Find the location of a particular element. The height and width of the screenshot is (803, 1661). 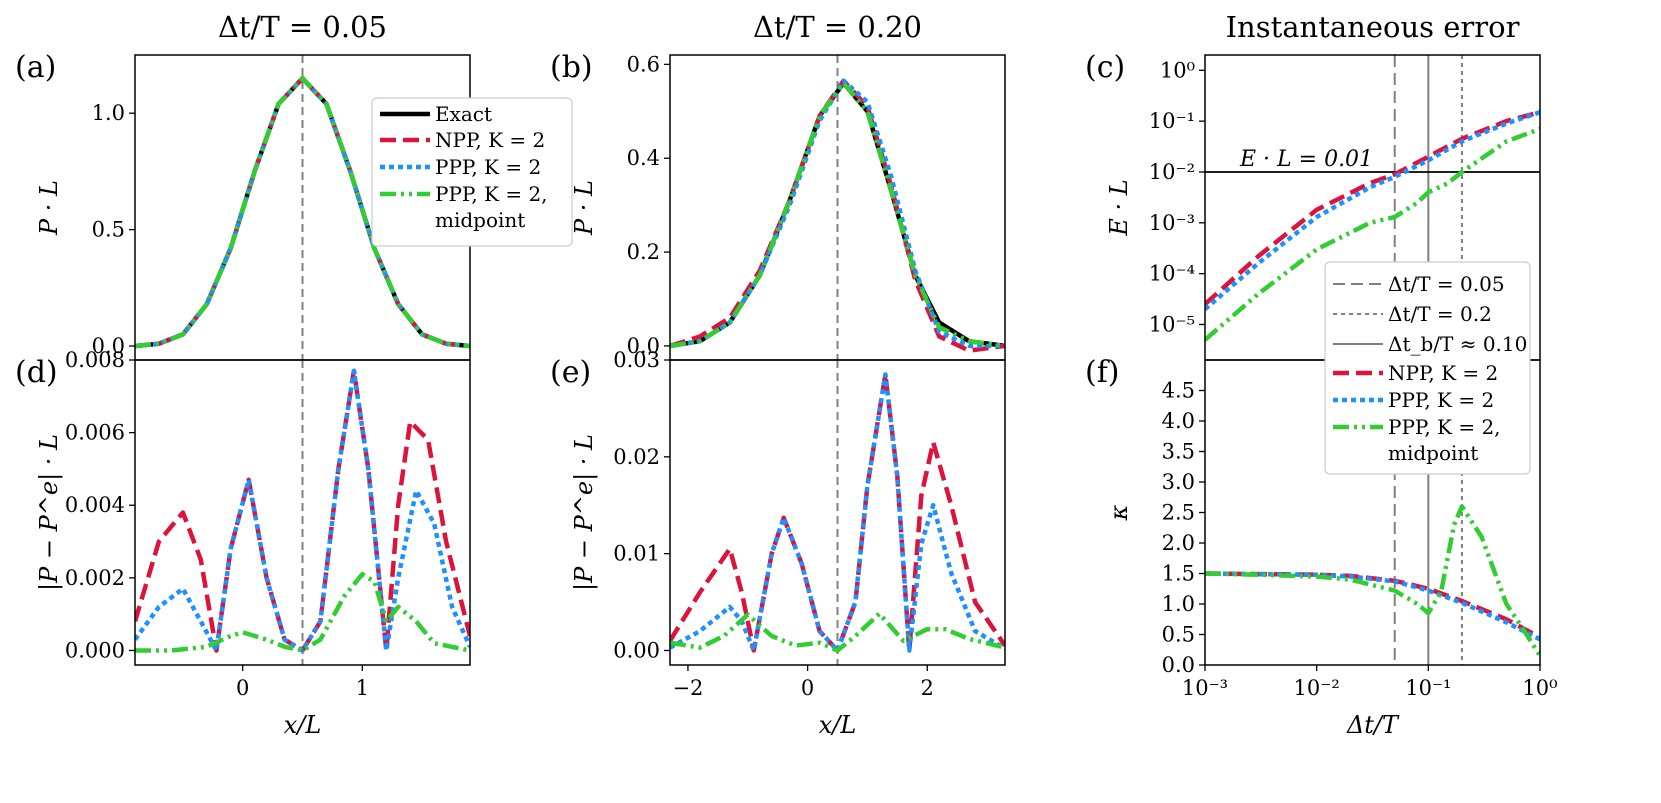

y-tick-label: 0.002 is located at coordinates (95, 578).